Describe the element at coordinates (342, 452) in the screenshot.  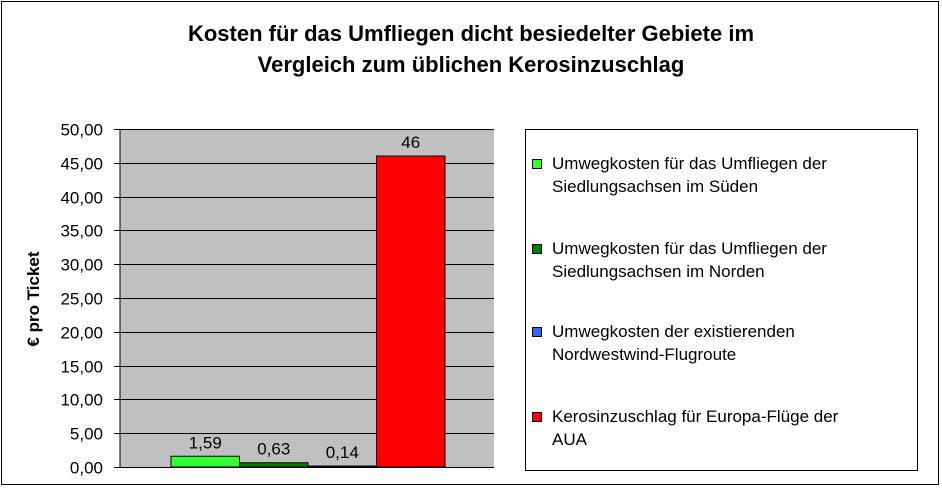
I see `bar-value-label: 0,14` at that location.